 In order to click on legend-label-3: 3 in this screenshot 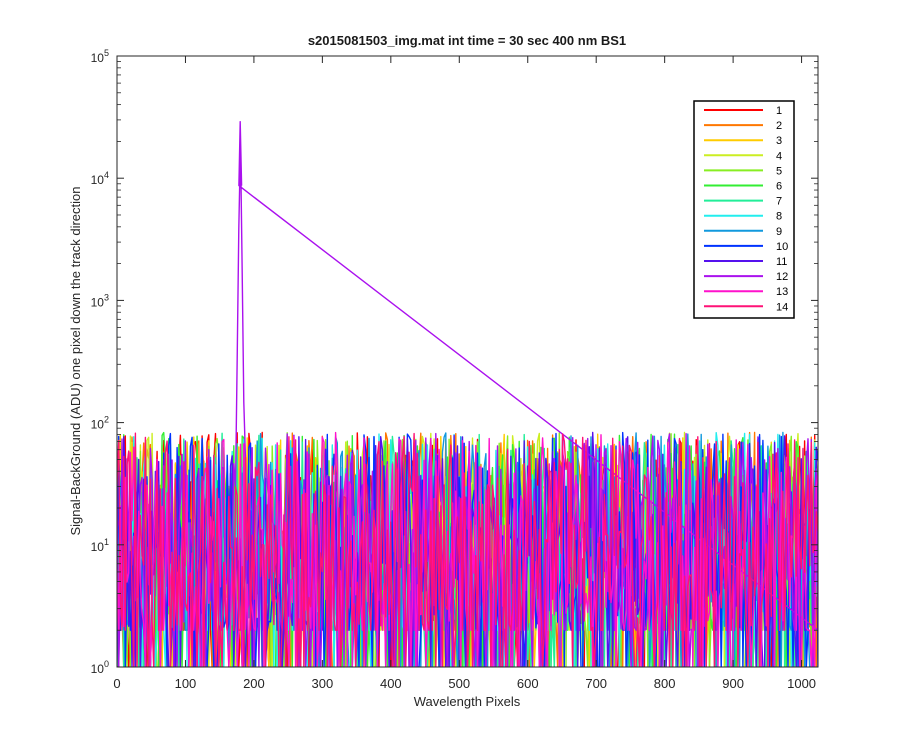, I will do `click(779, 141)`.